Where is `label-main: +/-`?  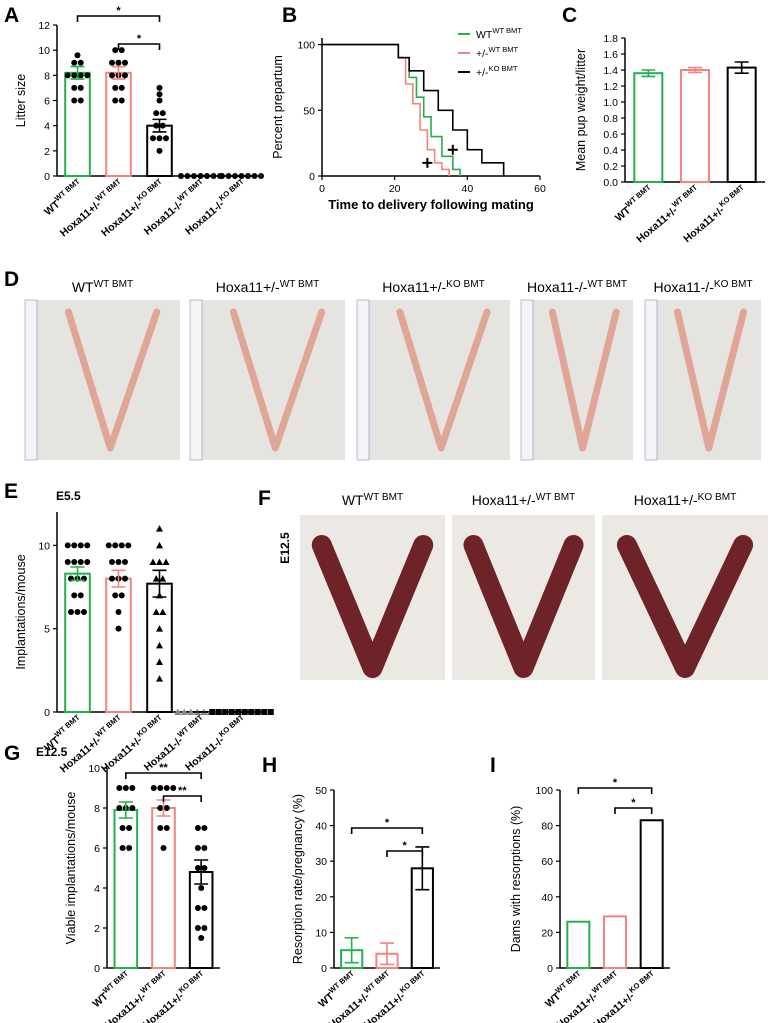 label-main: +/- is located at coordinates (482, 73).